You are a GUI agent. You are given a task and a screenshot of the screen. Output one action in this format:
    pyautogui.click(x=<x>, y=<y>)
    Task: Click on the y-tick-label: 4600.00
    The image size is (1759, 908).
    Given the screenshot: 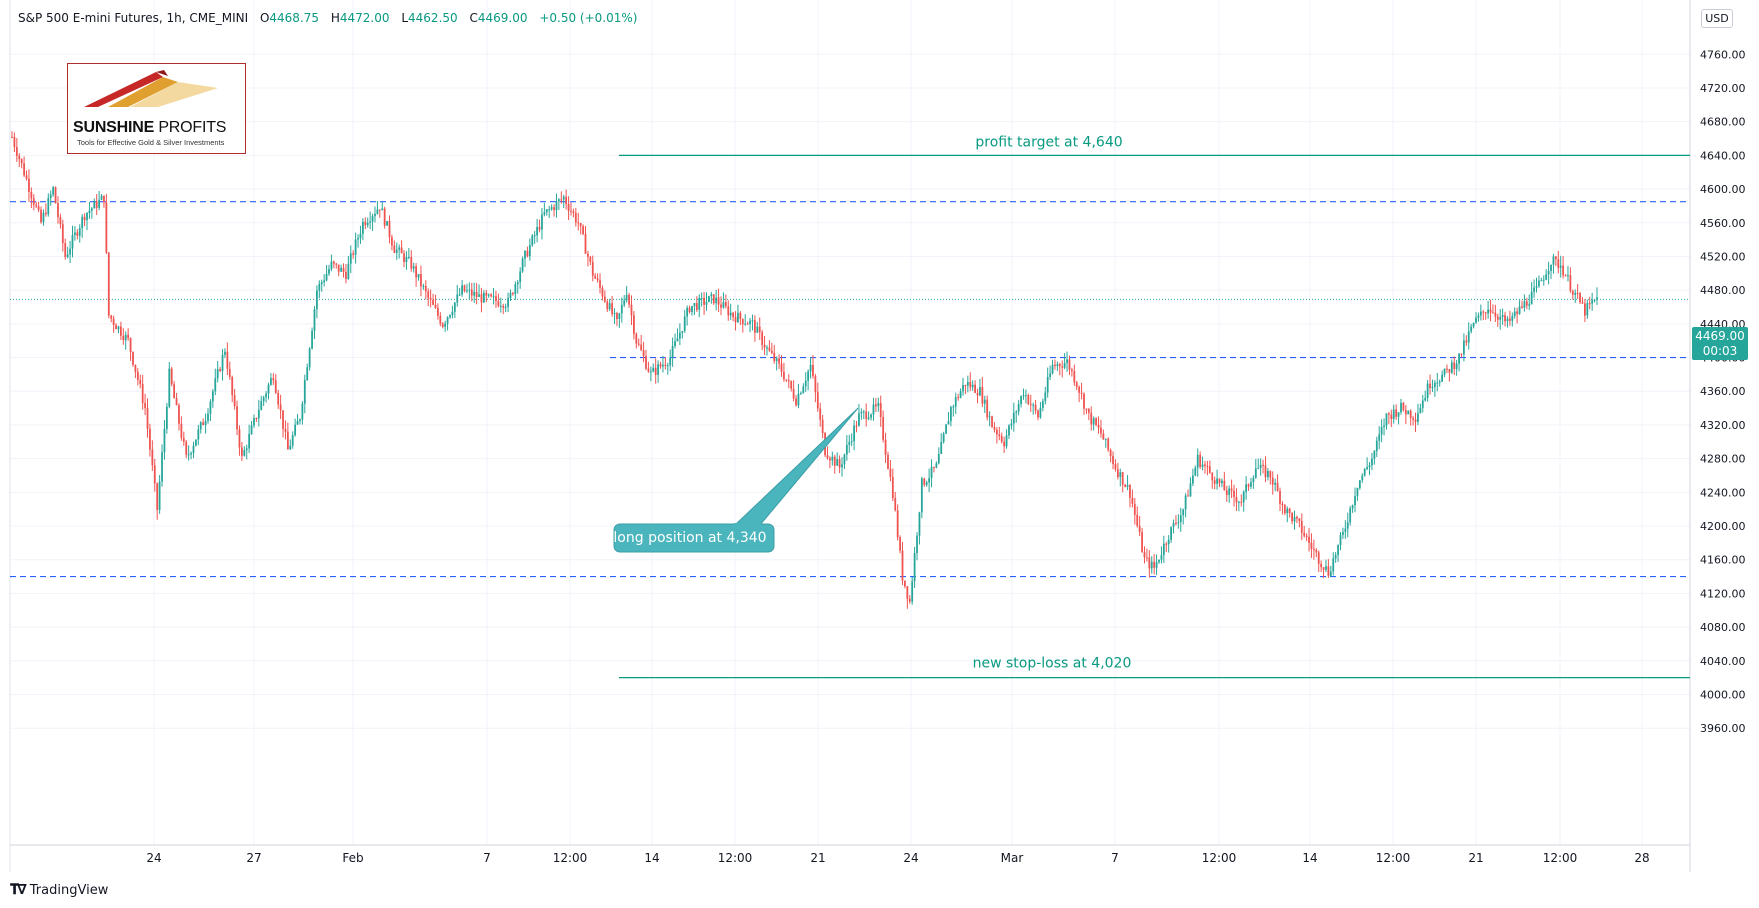 What is the action you would take?
    pyautogui.click(x=1723, y=189)
    